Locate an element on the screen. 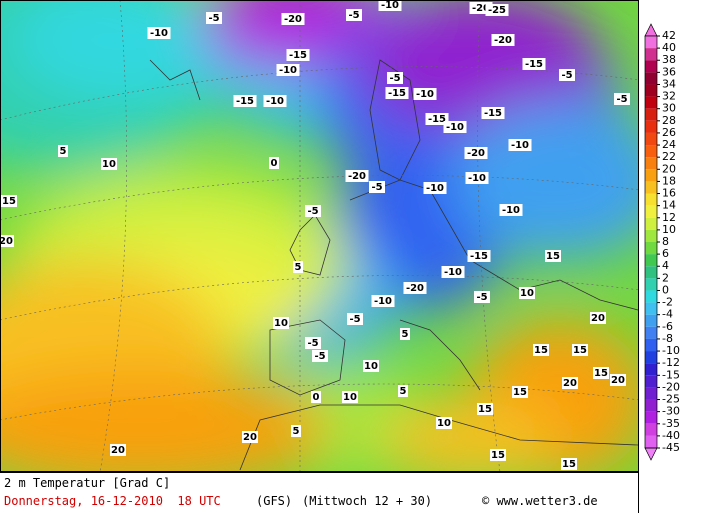 The image size is (704, 513). colorbar-label: 22 is located at coordinates (669, 156).